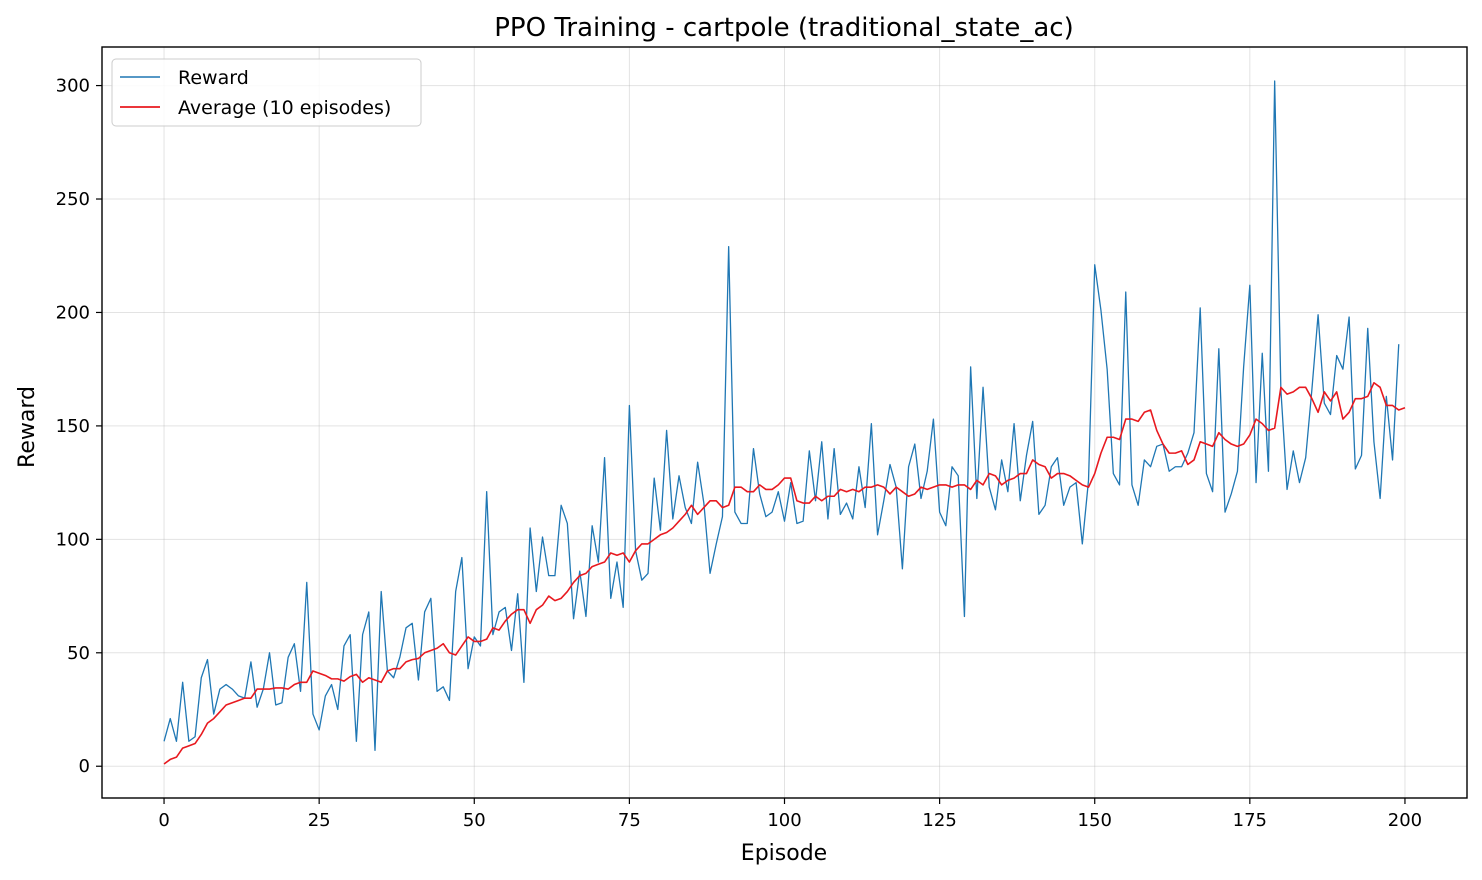 This screenshot has width=1482, height=880. I want to click on x-tick-label: 25, so click(319, 820).